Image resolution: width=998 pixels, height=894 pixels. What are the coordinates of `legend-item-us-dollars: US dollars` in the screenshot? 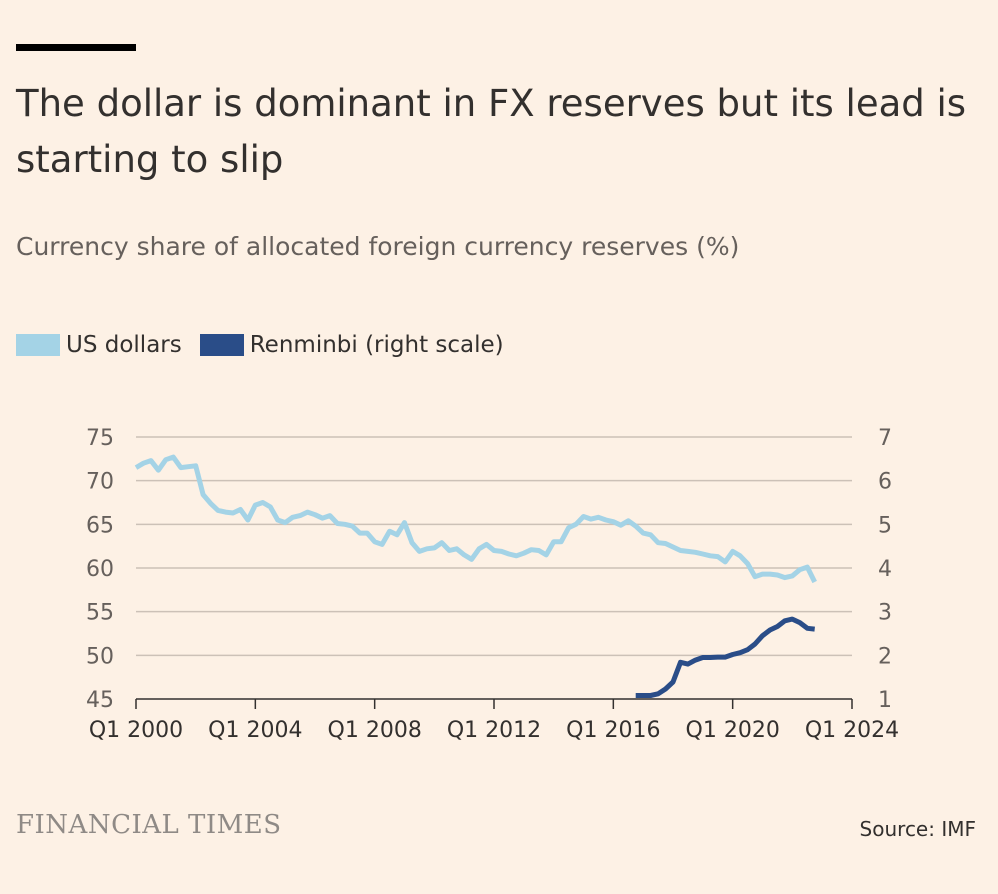 It's located at (99, 345).